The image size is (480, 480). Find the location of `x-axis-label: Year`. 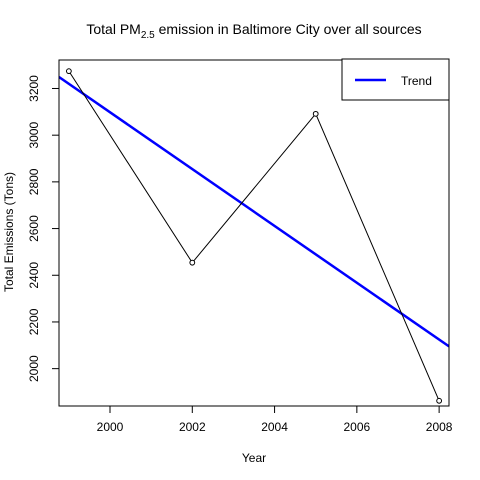

x-axis-label: Year is located at coordinates (254, 458).